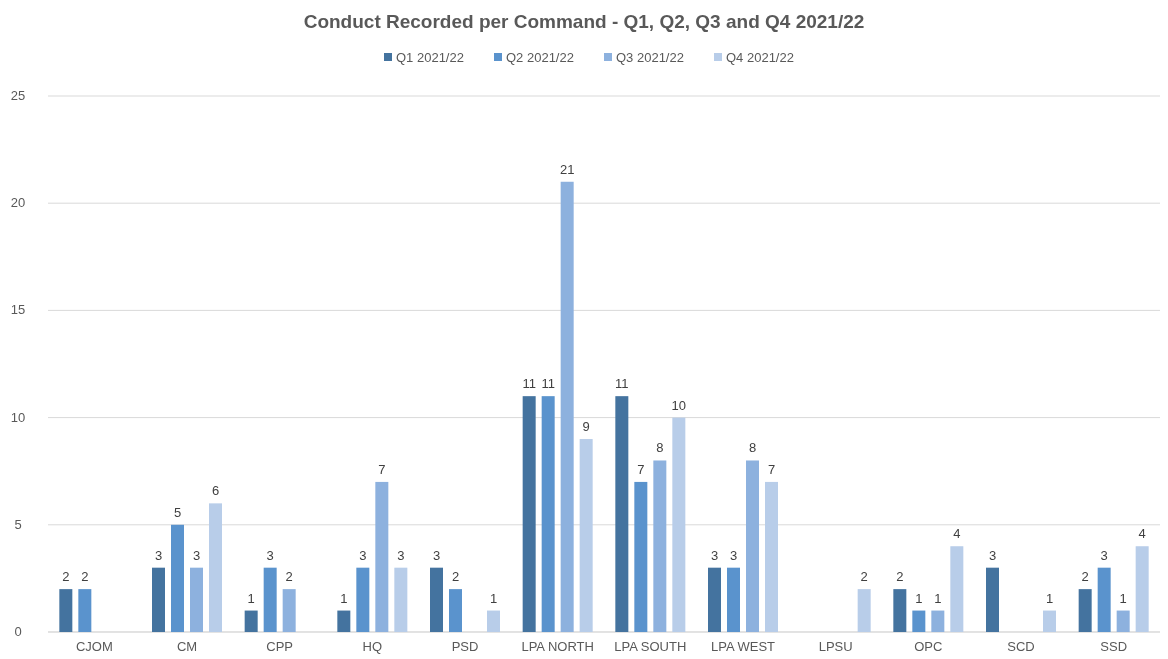  I want to click on x-tick-label: CM, so click(187, 646).